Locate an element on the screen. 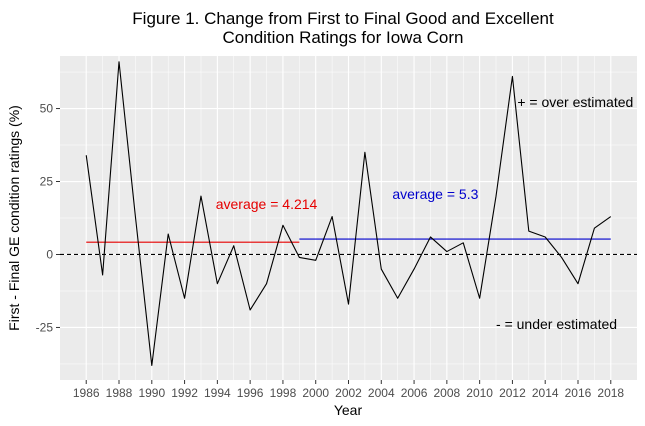 This screenshot has width=645, height=426. y-tick-label: 0 is located at coordinates (49, 254).